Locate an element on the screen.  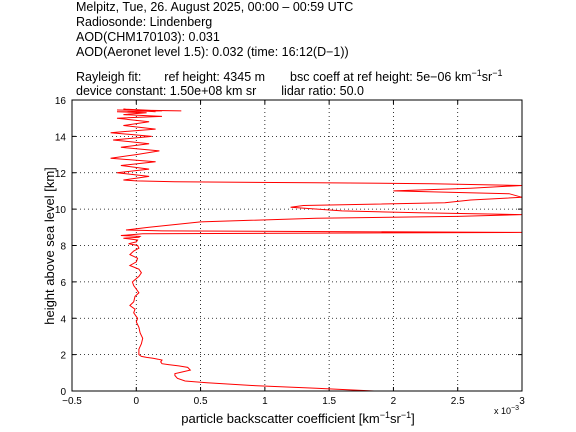
header-radiosonde: Radiosonde: Lindenberg is located at coordinates (144, 22).